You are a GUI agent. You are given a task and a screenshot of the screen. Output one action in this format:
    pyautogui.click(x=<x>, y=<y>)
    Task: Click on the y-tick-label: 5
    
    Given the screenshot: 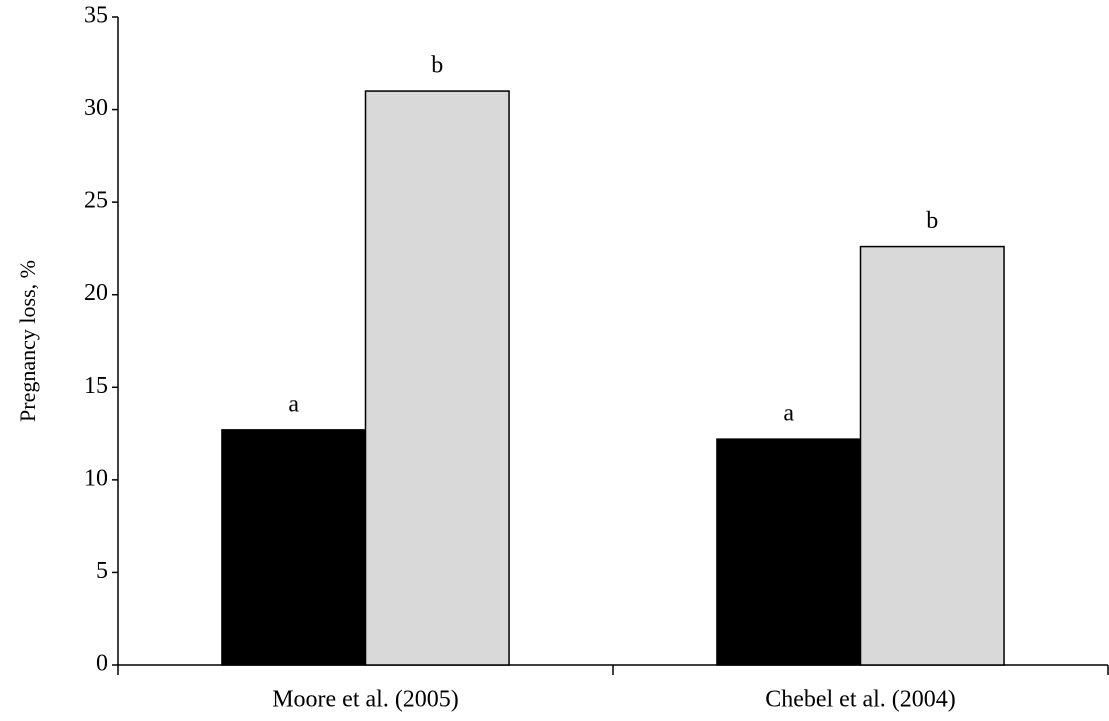 What is the action you would take?
    pyautogui.click(x=102, y=571)
    